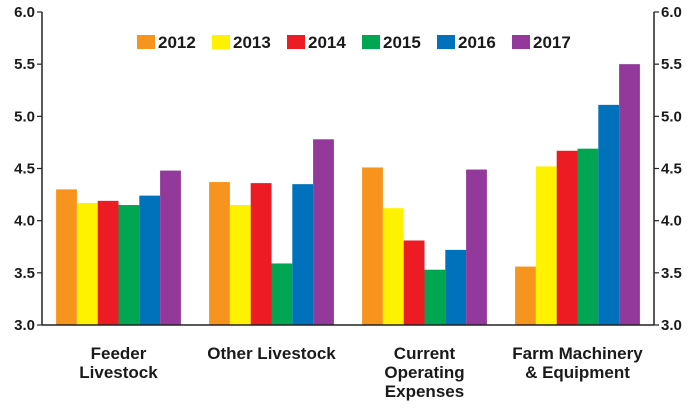 The height and width of the screenshot is (409, 700). I want to click on category-label: Current Operating Expenses, so click(424, 372).